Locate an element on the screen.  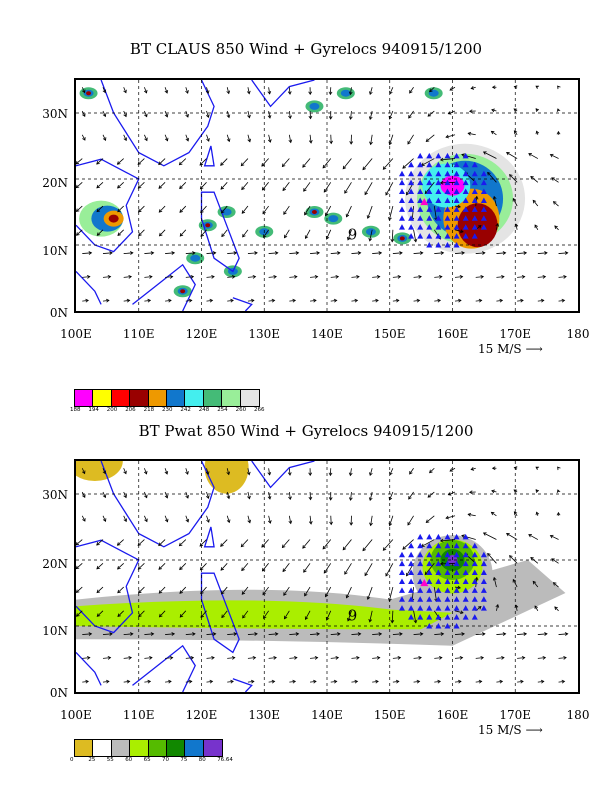
coastline-path is located at coordinates (242, 685).